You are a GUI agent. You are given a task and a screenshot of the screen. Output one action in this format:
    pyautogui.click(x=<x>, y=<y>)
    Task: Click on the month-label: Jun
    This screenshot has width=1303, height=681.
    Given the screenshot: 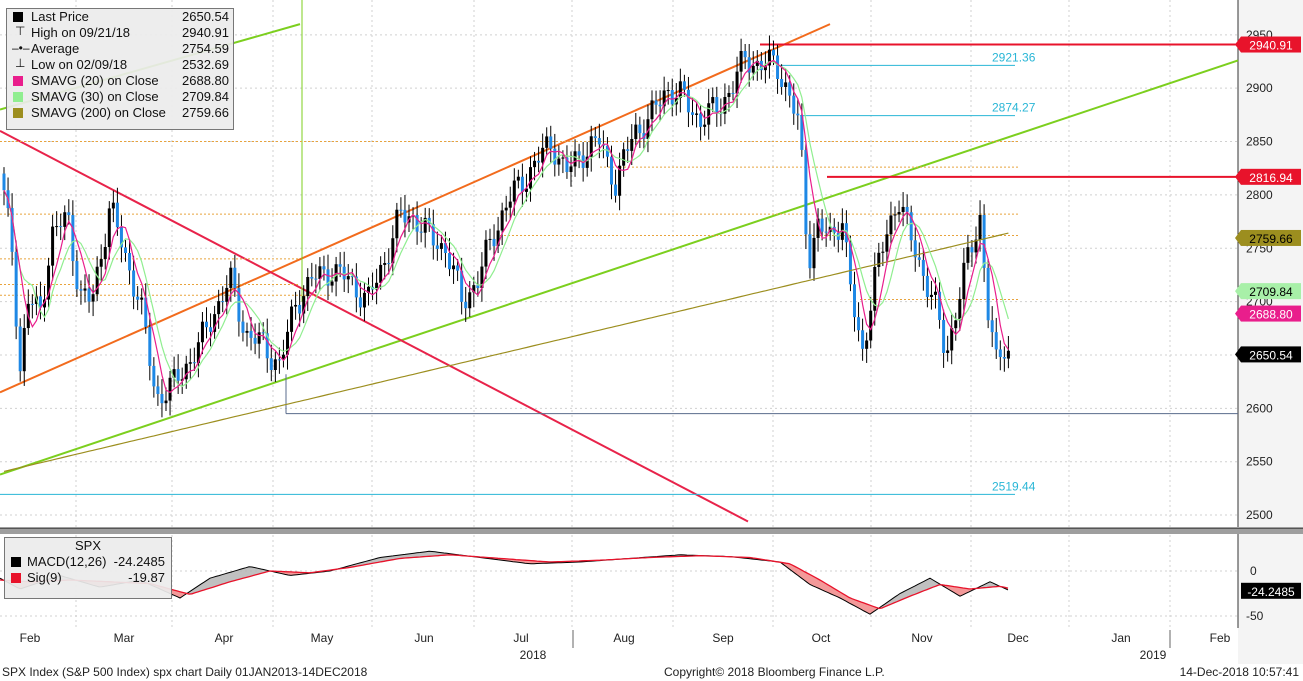 What is the action you would take?
    pyautogui.click(x=423, y=638)
    